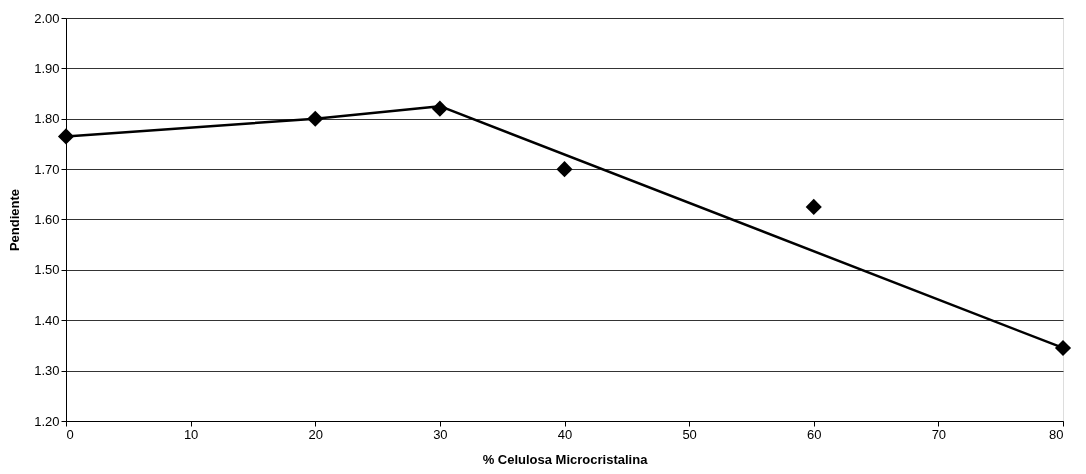 Image resolution: width=1086 pixels, height=474 pixels. Describe the element at coordinates (191, 434) in the screenshot. I see `x-tick-label: 10` at that location.